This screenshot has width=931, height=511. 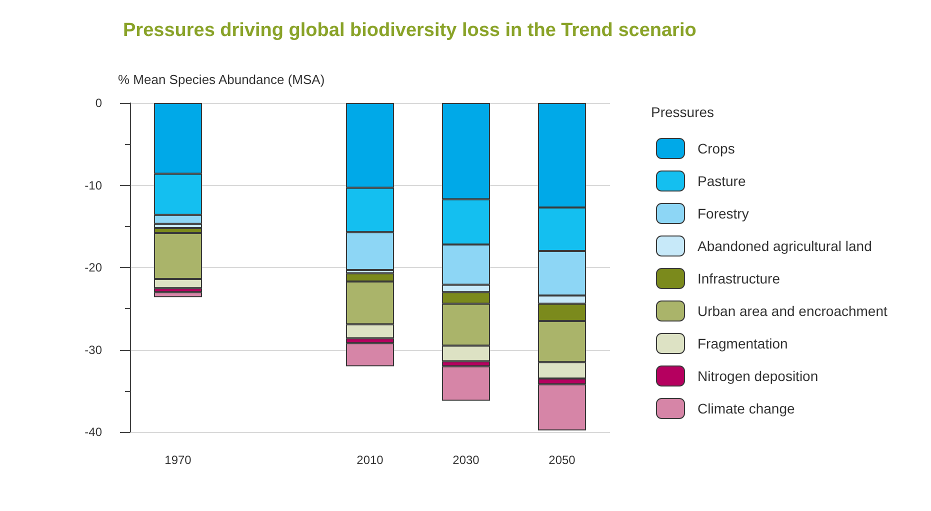 I want to click on y-tick-label: -10, so click(x=93, y=185).